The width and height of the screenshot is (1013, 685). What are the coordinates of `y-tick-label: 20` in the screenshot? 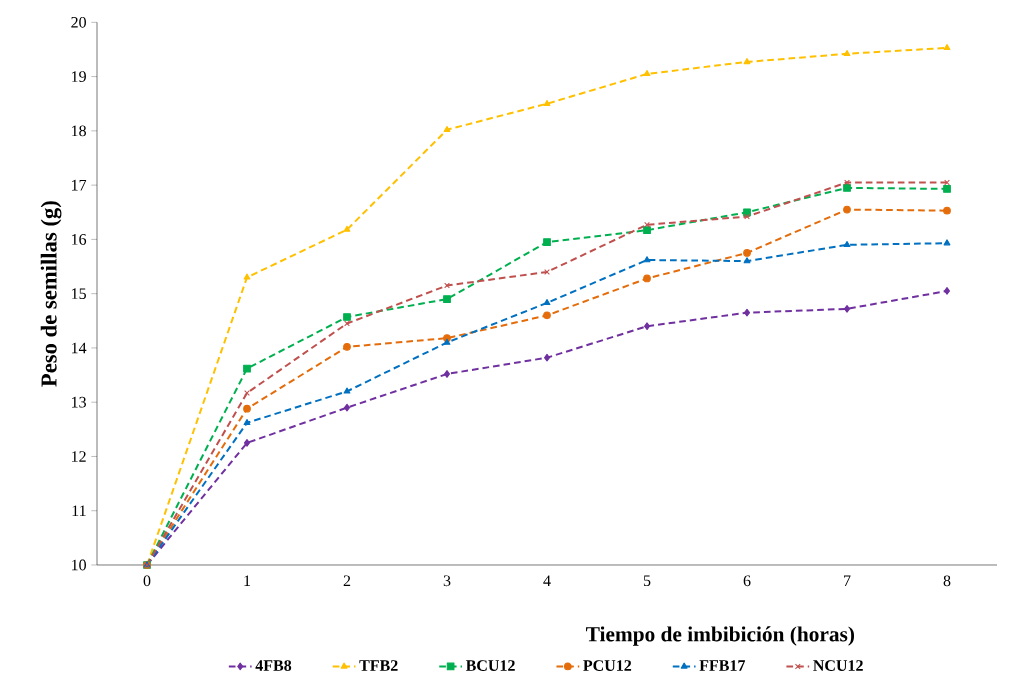 It's located at (78, 22).